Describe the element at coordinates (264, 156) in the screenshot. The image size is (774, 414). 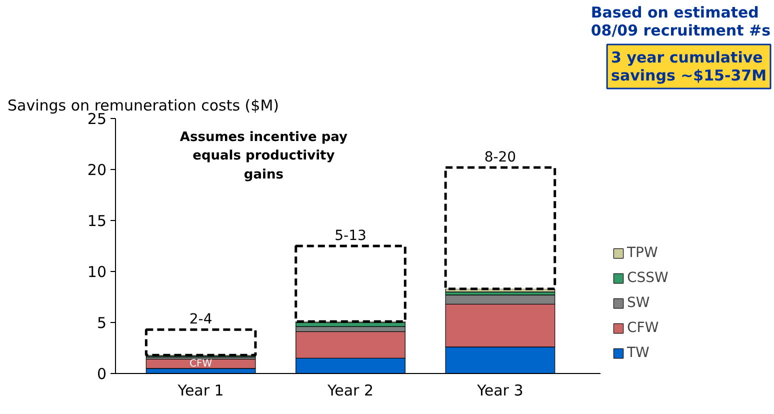
I see `annotation: Assumes incentive pay equals productivity gains` at that location.